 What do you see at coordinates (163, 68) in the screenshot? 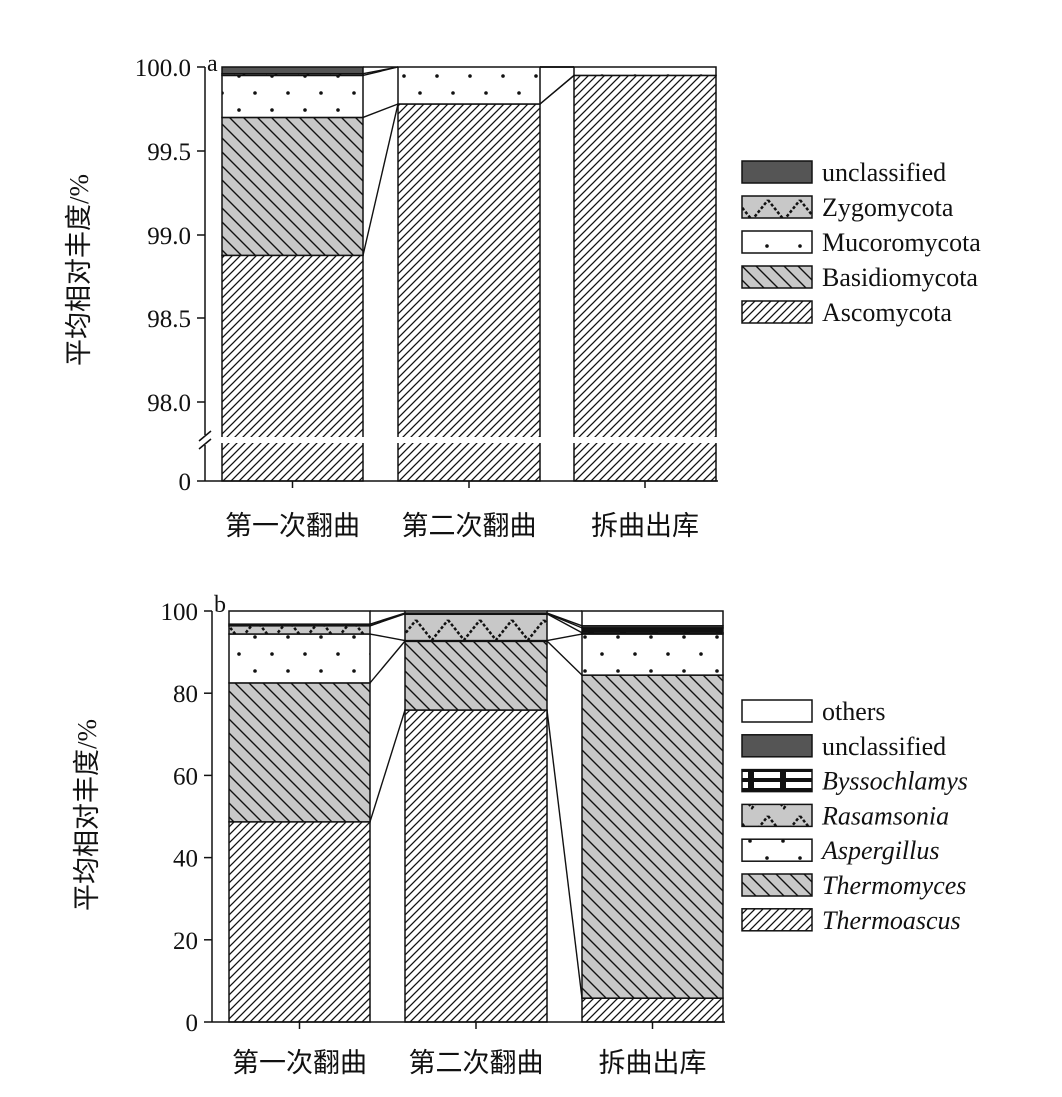
I see `y-tick-label: 100.0` at bounding box center [163, 68].